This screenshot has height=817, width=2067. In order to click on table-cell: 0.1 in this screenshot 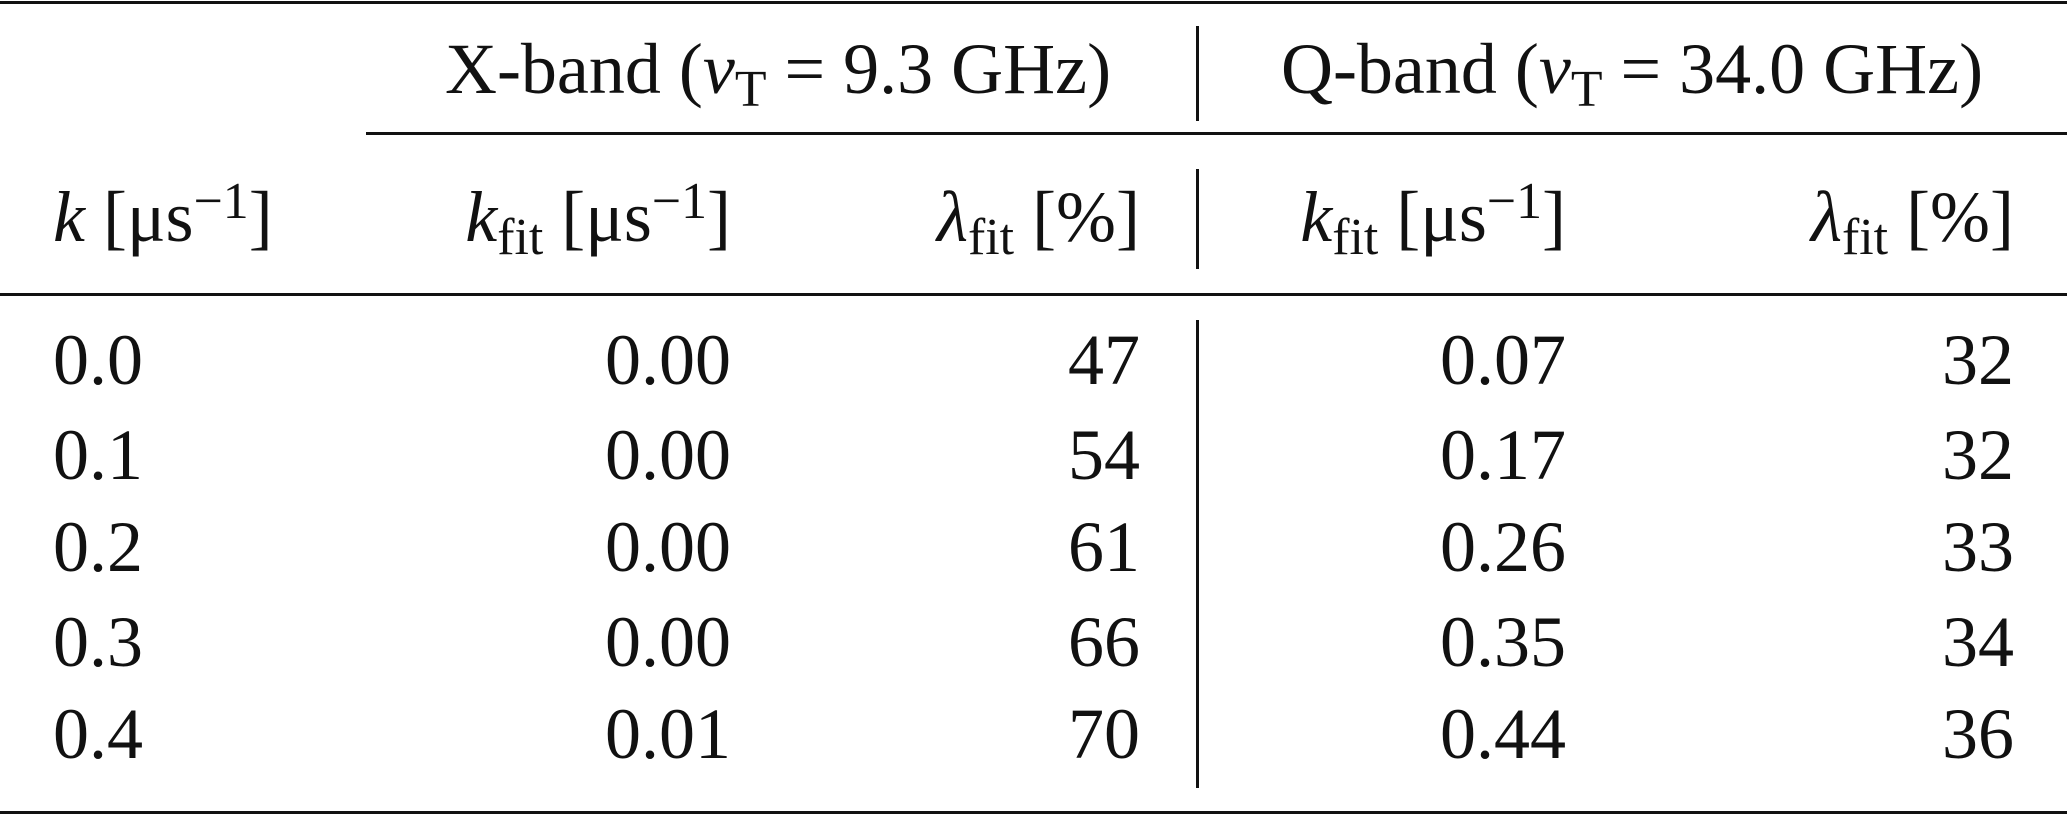, I will do `click(98, 455)`.